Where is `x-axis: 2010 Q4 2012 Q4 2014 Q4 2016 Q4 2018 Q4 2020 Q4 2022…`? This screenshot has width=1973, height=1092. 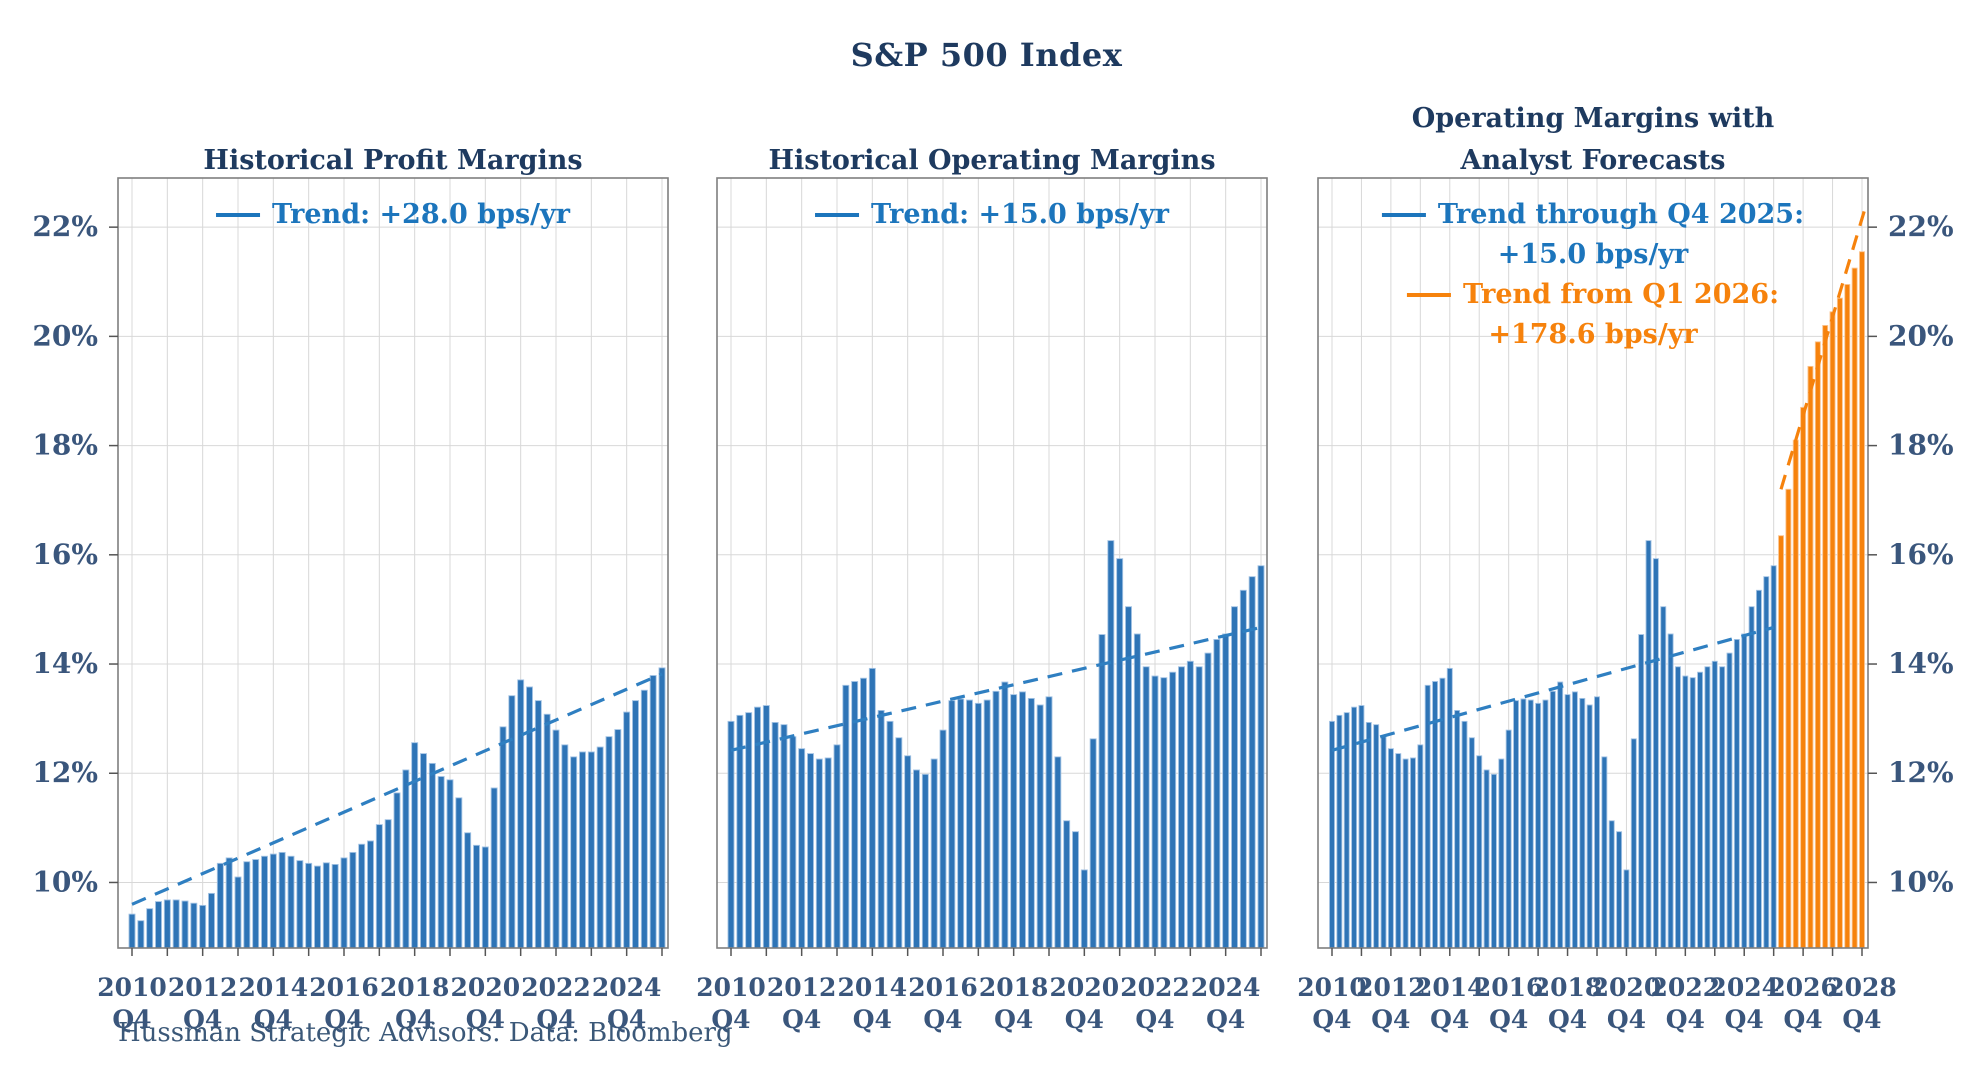
x-axis: 2010 Q4 2012 Q4 2014 Q4 2016 Q4 2018 Q4 2020 Q4 2022… is located at coordinates (979, 991).